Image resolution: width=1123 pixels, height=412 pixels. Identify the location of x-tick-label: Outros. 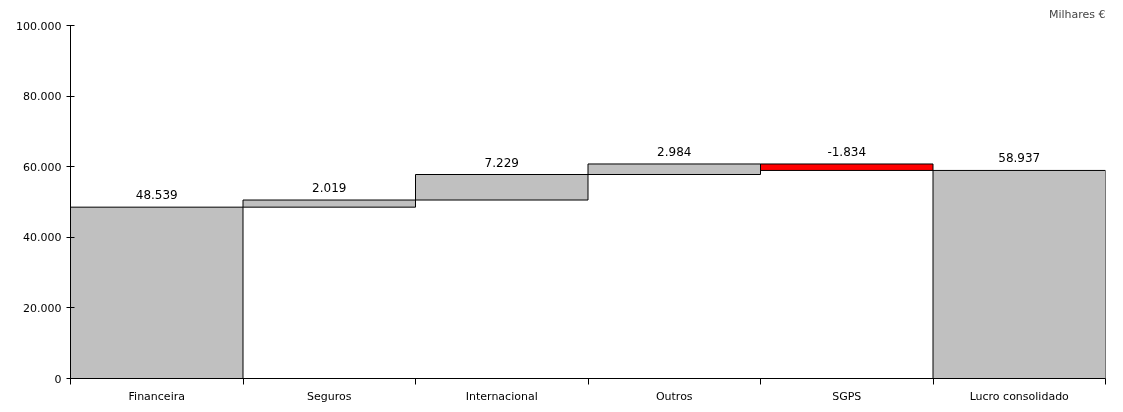
(674, 396).